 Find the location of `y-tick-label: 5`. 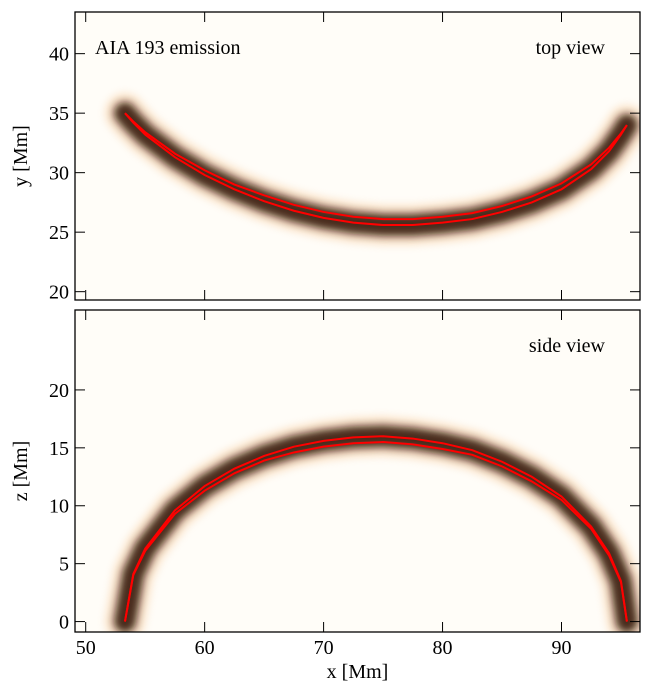

y-tick-label: 5 is located at coordinates (64, 565).